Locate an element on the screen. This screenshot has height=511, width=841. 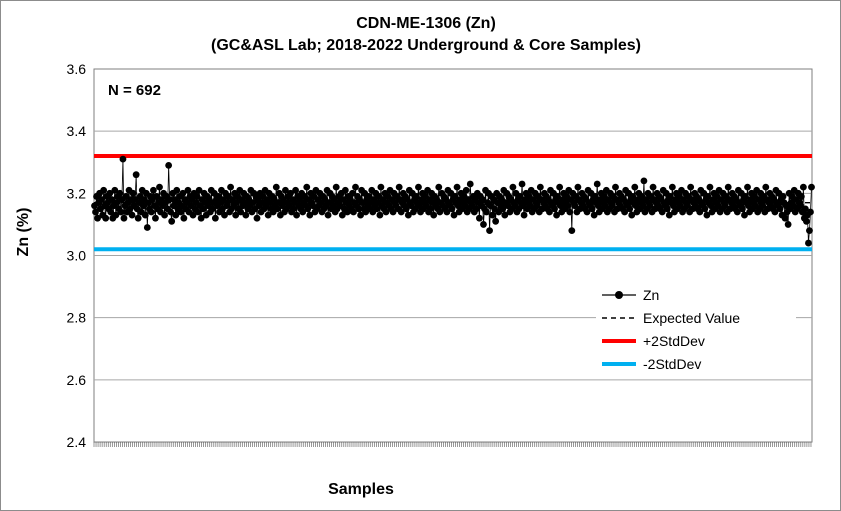
y-axis-label: Zn (%) is located at coordinates (23, 232).